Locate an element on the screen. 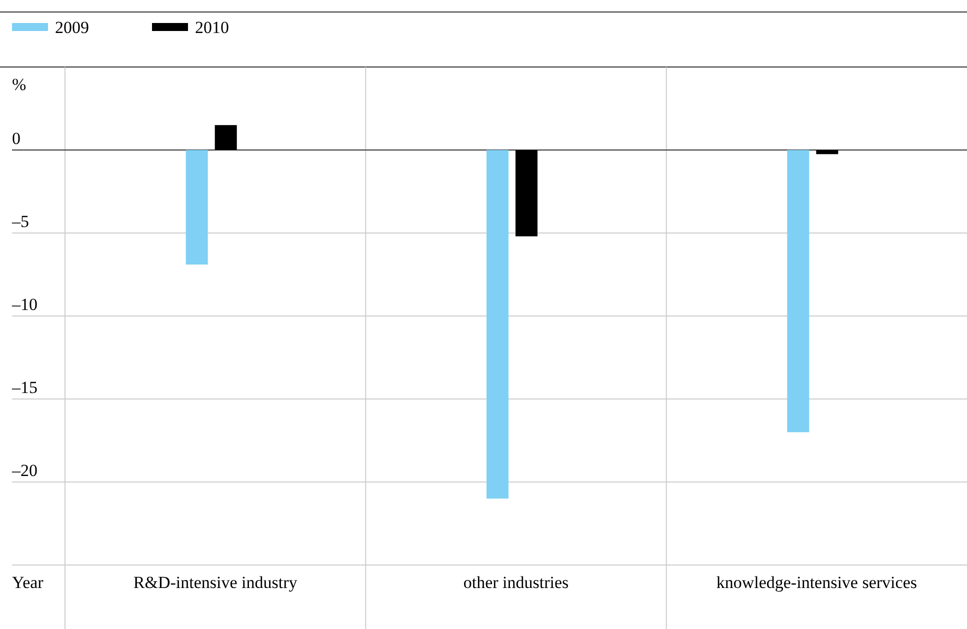  y-tick-label: 0 is located at coordinates (16, 138).